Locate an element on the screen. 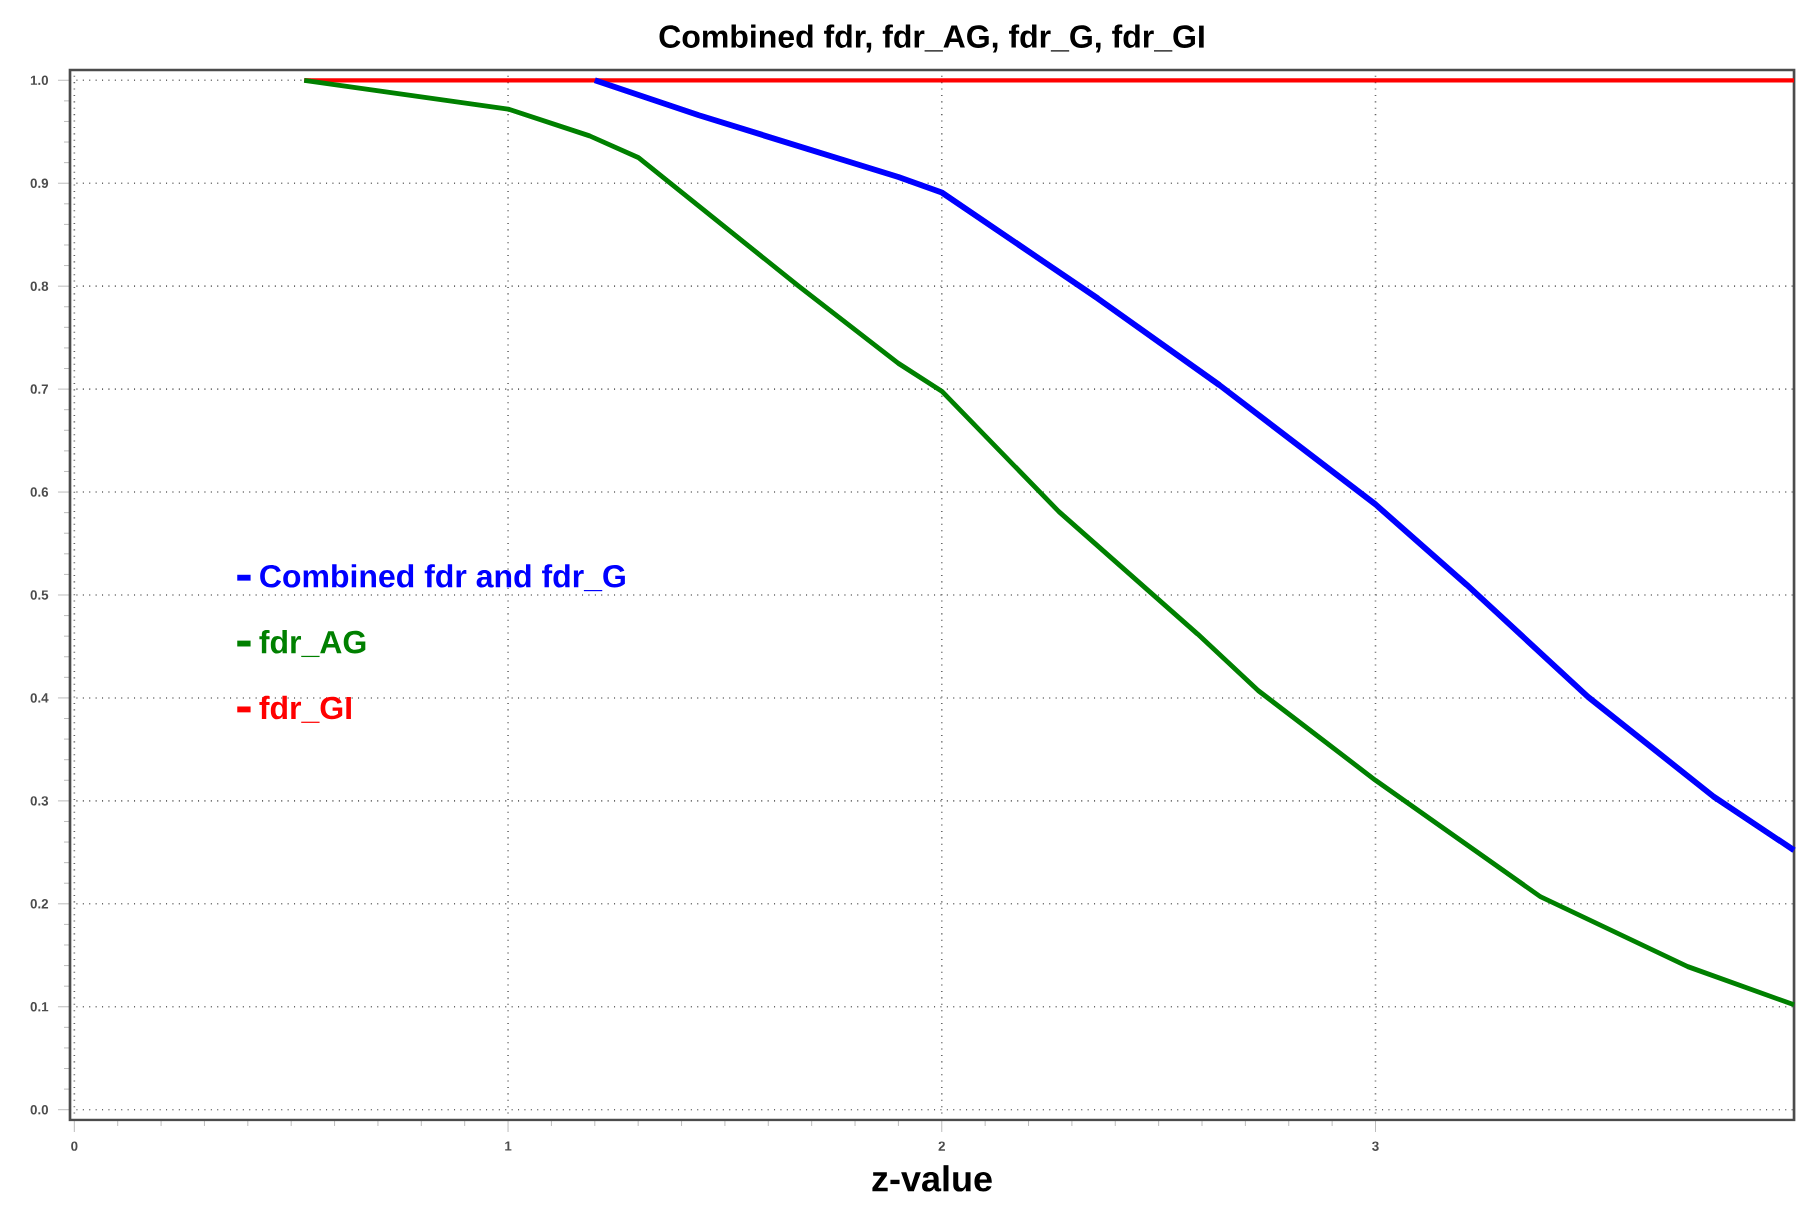 Image resolution: width=1796 pixels, height=1226 pixels. legend-label: Combined fdr and fdr_G is located at coordinates (442, 578).